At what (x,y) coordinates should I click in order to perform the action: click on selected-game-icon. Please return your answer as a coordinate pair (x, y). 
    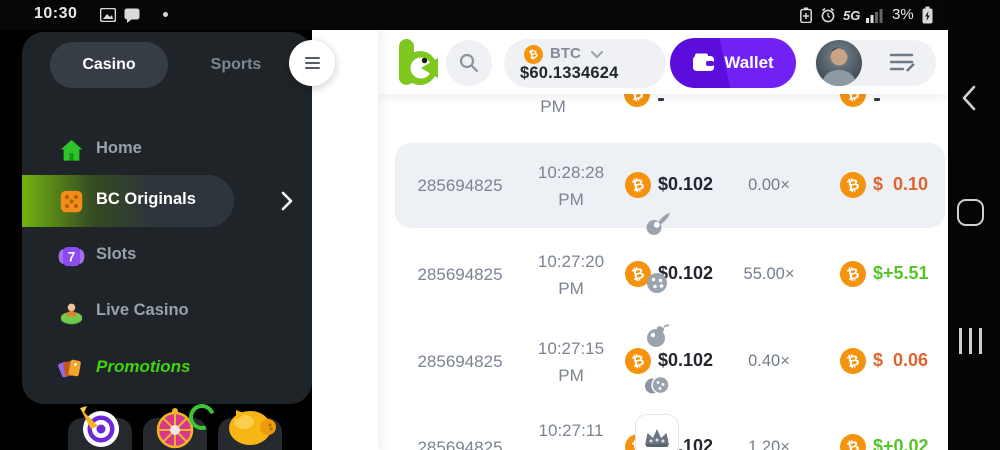
    Looking at the image, I should click on (657, 438).